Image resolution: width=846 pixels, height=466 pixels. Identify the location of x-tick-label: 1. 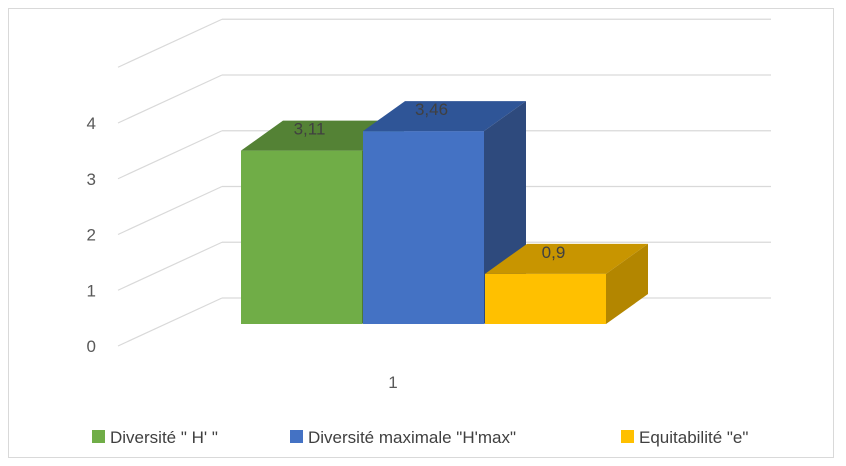
(392, 382).